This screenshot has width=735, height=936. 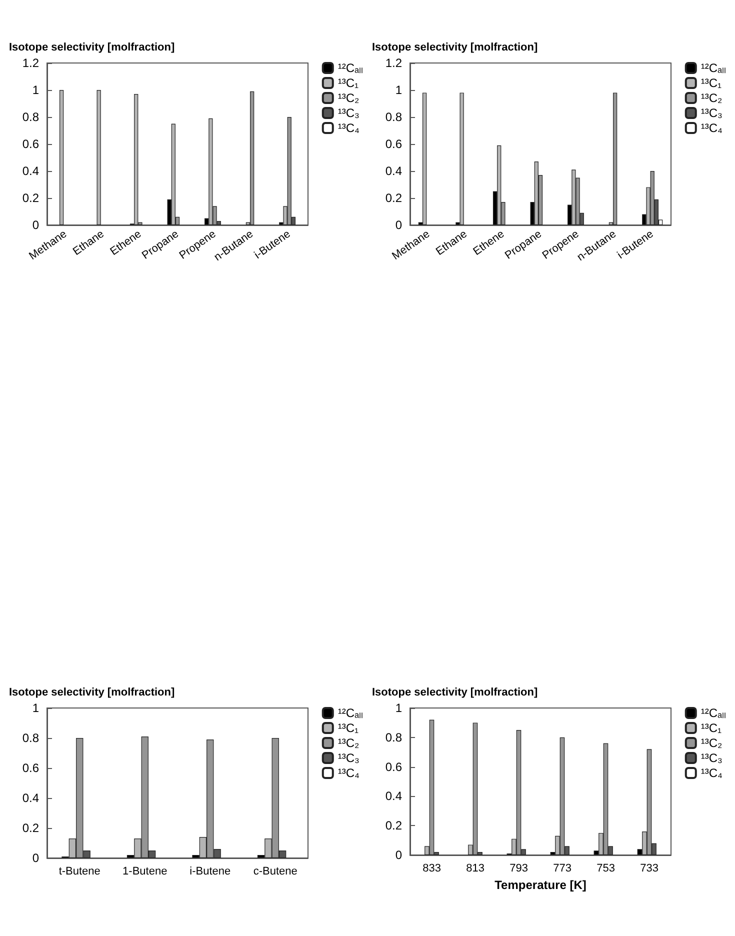 What do you see at coordinates (540, 885) in the screenshot?
I see `x-axis-title: Temperature [K]` at bounding box center [540, 885].